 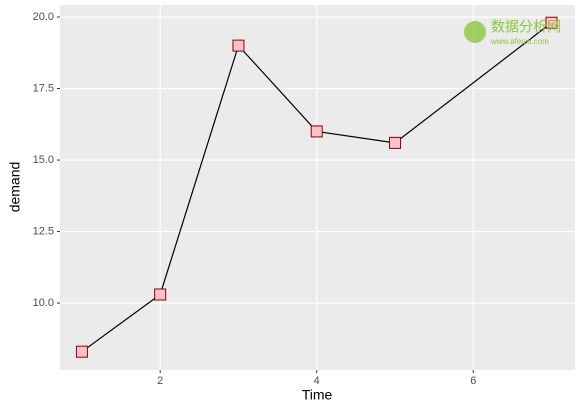 What do you see at coordinates (160, 381) in the screenshot?
I see `x-tick-label: 2` at bounding box center [160, 381].